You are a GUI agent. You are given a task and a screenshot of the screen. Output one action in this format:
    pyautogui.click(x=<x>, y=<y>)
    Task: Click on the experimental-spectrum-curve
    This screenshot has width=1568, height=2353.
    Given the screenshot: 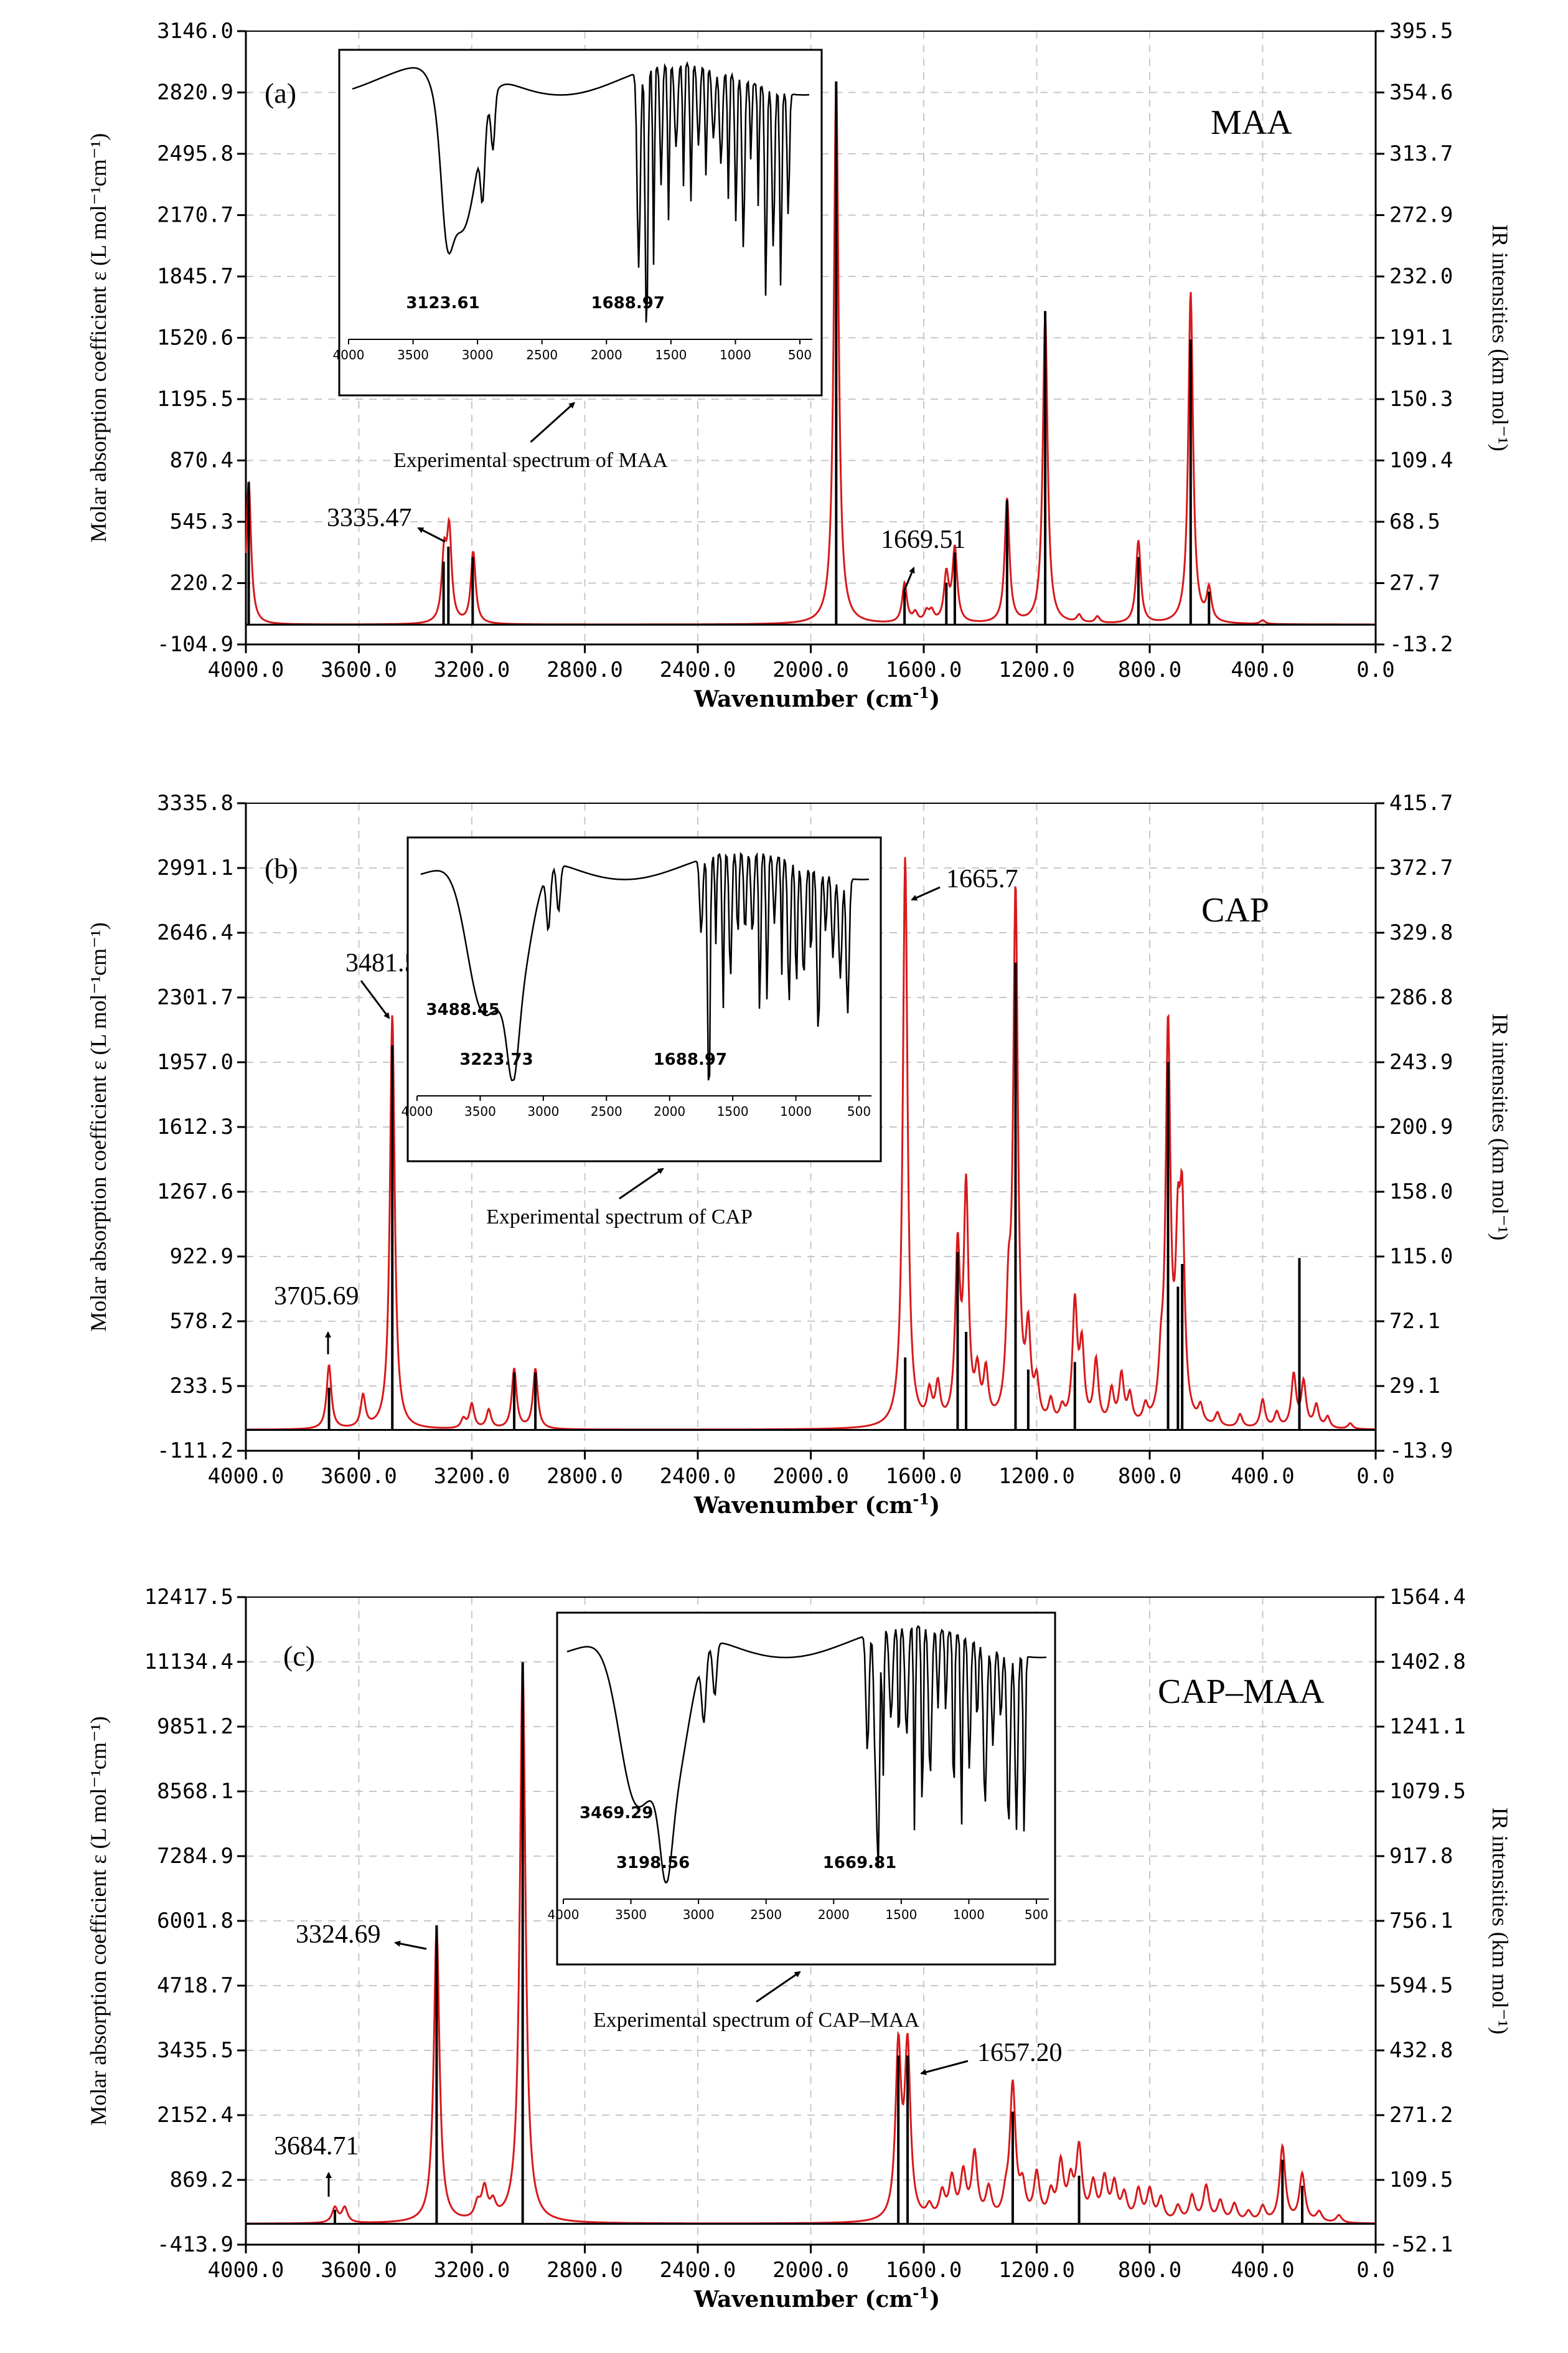 What is the action you would take?
    pyautogui.click(x=645, y=967)
    